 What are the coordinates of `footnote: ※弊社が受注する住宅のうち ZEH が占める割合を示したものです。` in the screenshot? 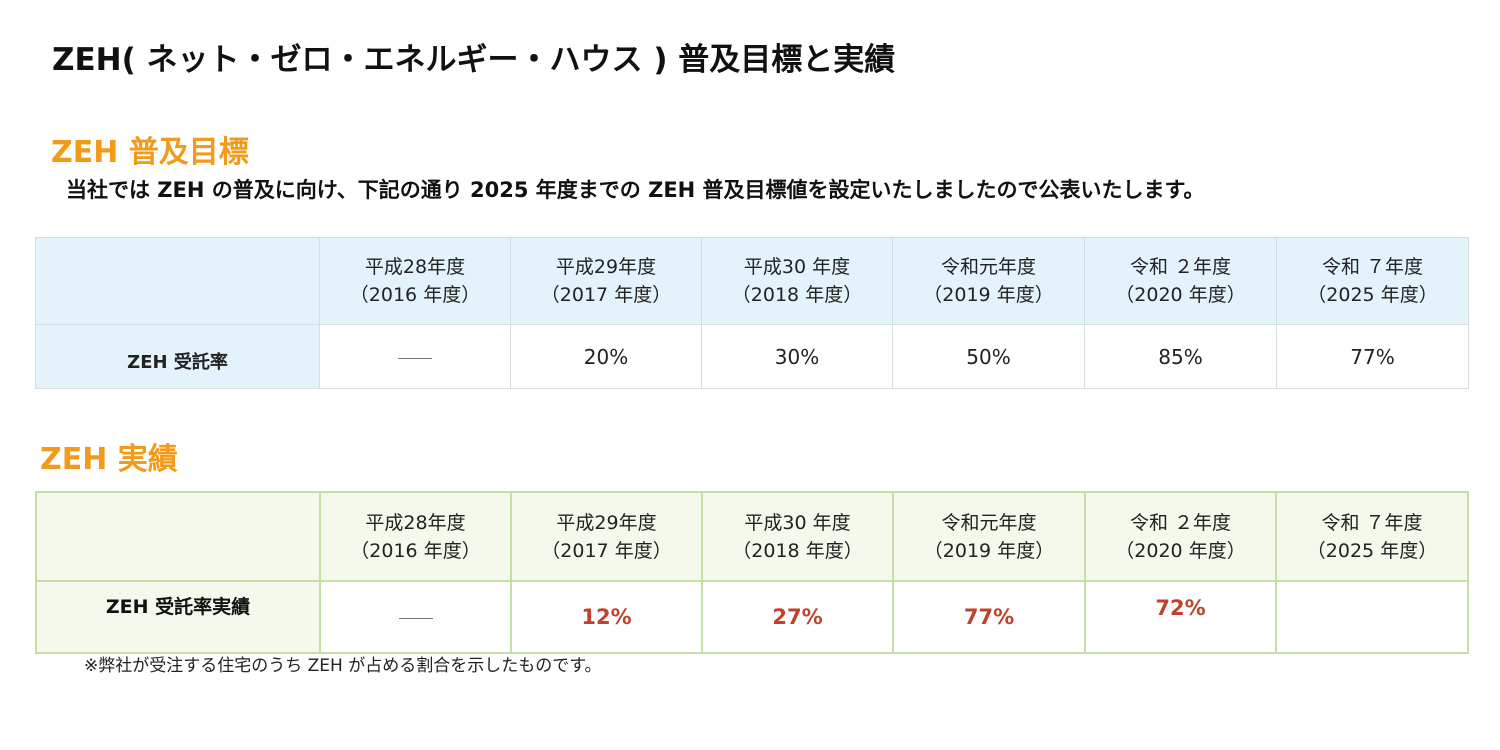 It's located at (343, 666).